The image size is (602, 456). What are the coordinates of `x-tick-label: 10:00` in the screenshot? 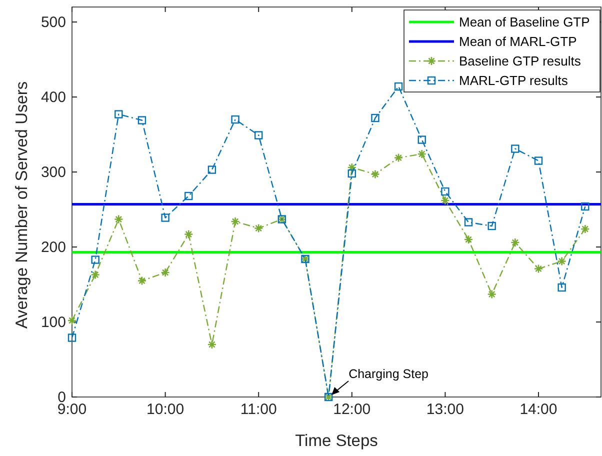 It's located at (165, 409).